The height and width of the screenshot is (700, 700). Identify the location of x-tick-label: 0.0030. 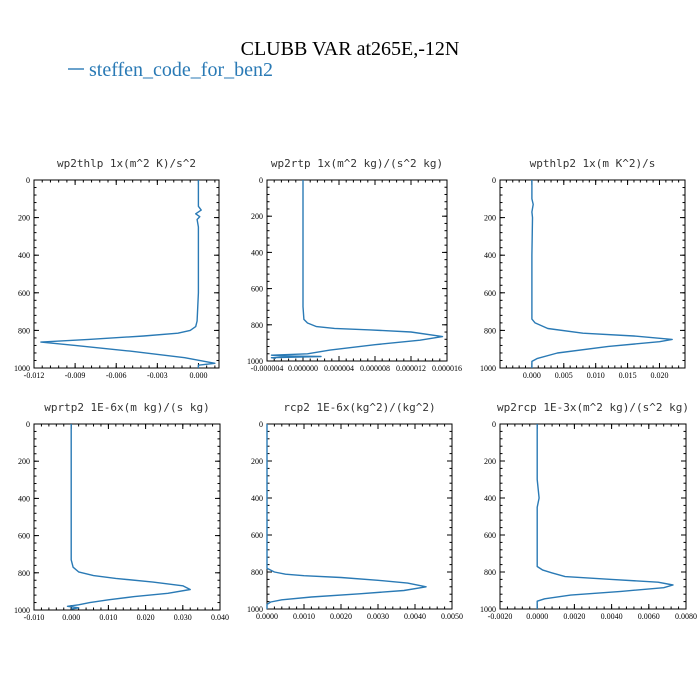
(378, 616).